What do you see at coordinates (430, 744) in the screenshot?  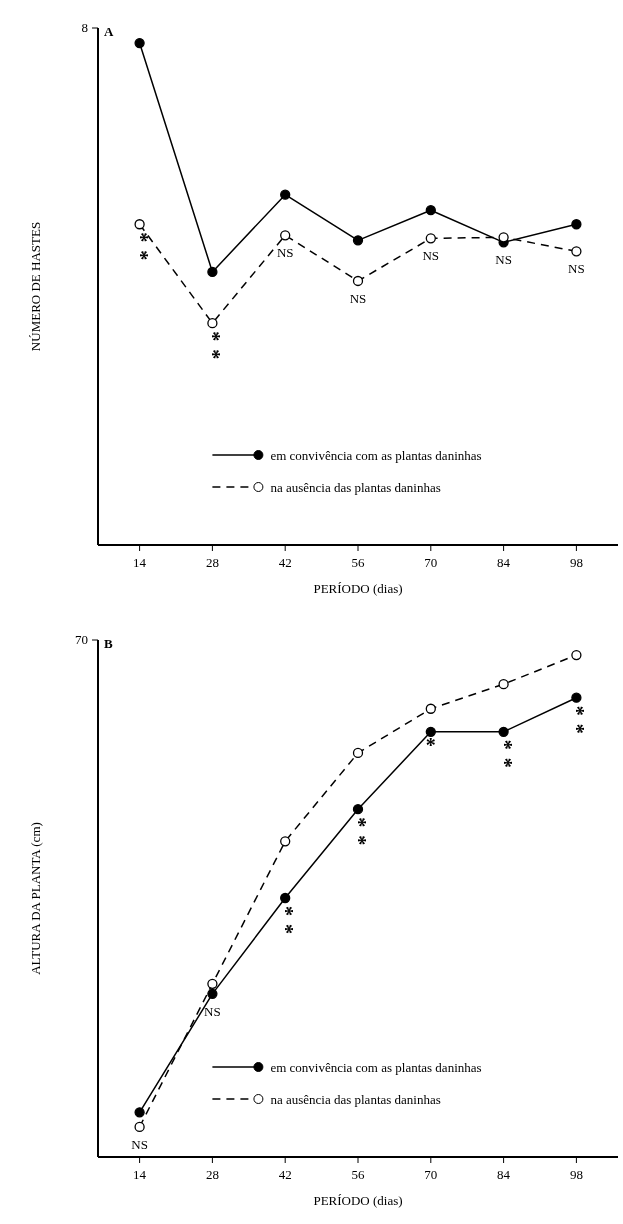 I see `annotation: *` at bounding box center [430, 744].